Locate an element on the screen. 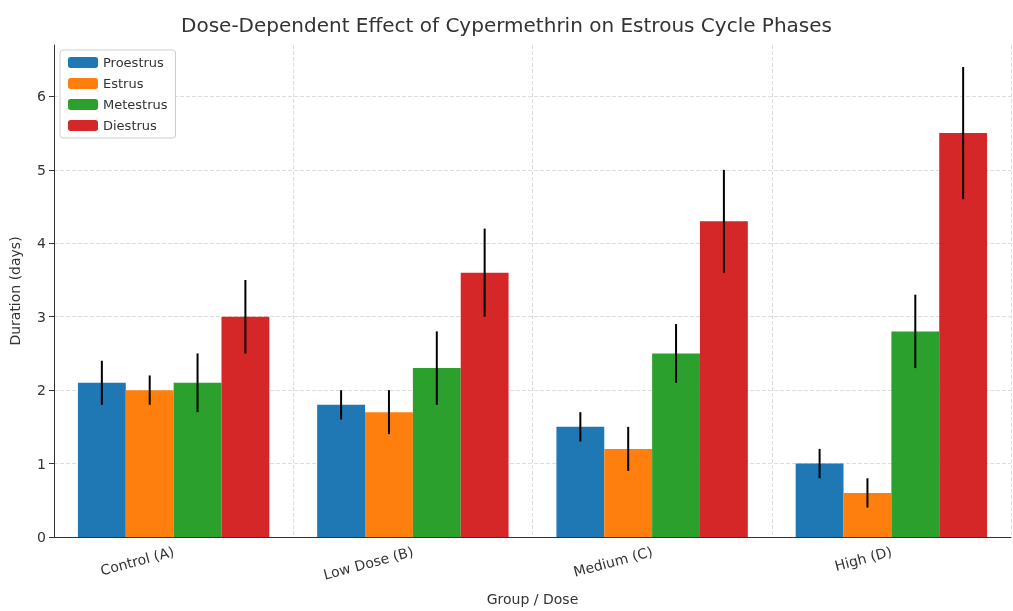 The image size is (1013, 611). y-tick-label: 6 is located at coordinates (42, 96).